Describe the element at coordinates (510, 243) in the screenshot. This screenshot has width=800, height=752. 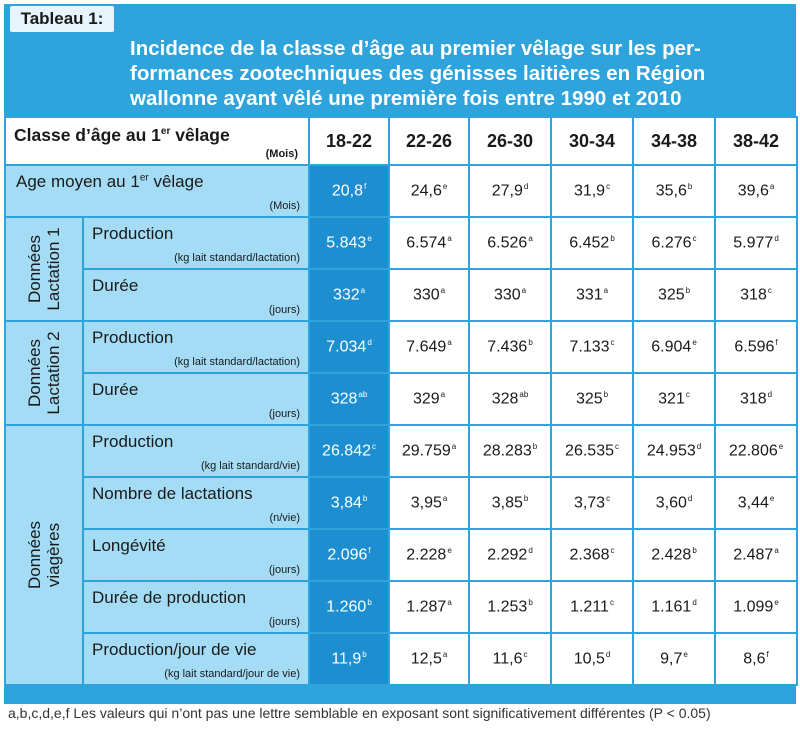
I see `table-cell: 6.526a` at that location.